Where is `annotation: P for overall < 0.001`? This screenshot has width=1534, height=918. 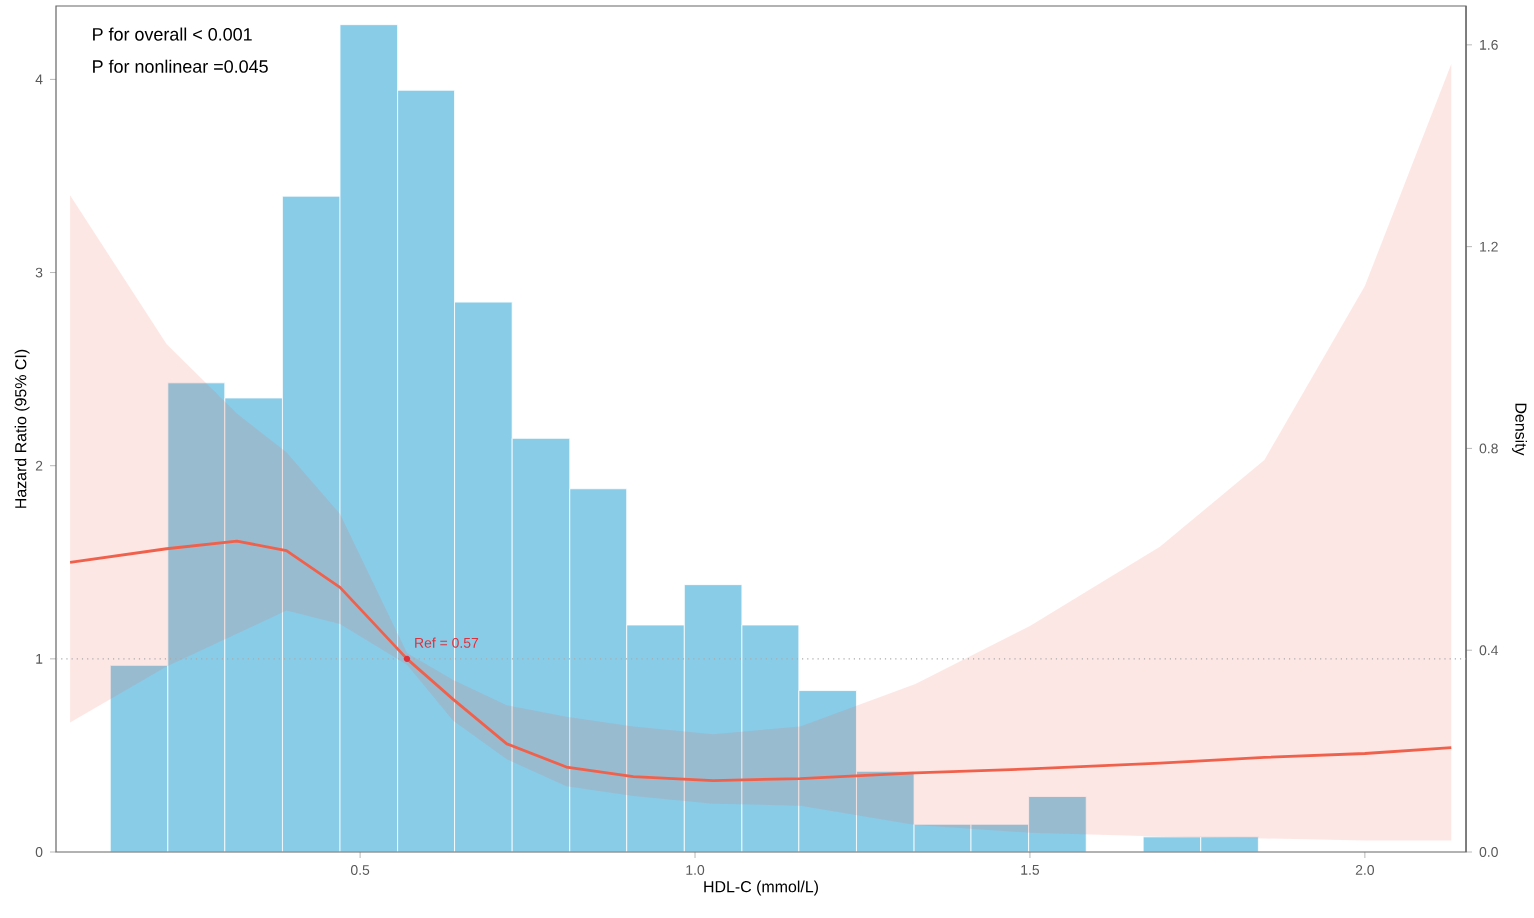 annotation: P for overall < 0.001 is located at coordinates (172, 34).